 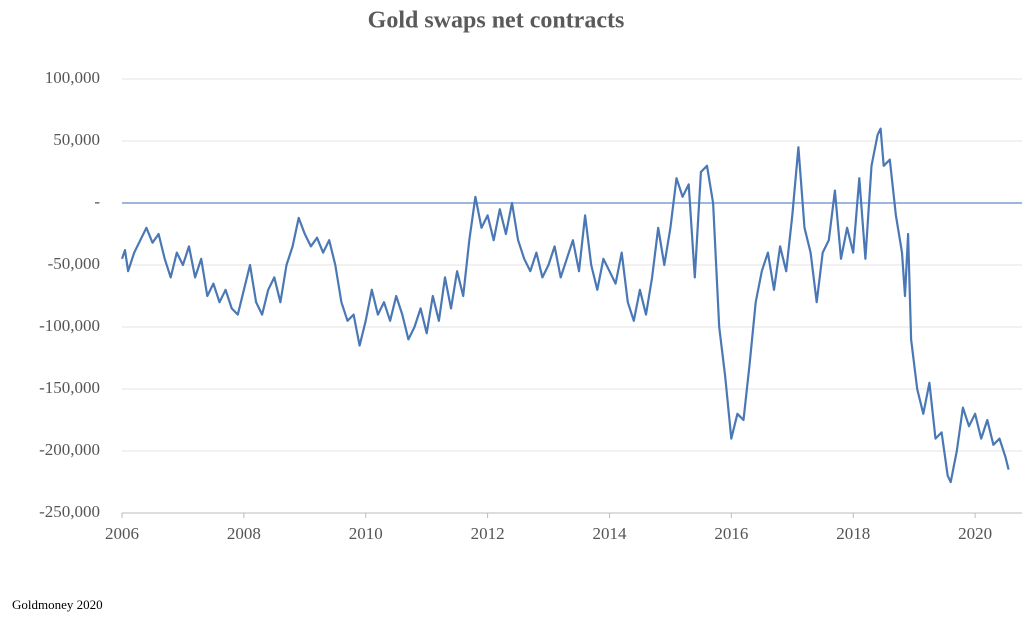 I want to click on x-tick-label: 2012, so click(x=488, y=533).